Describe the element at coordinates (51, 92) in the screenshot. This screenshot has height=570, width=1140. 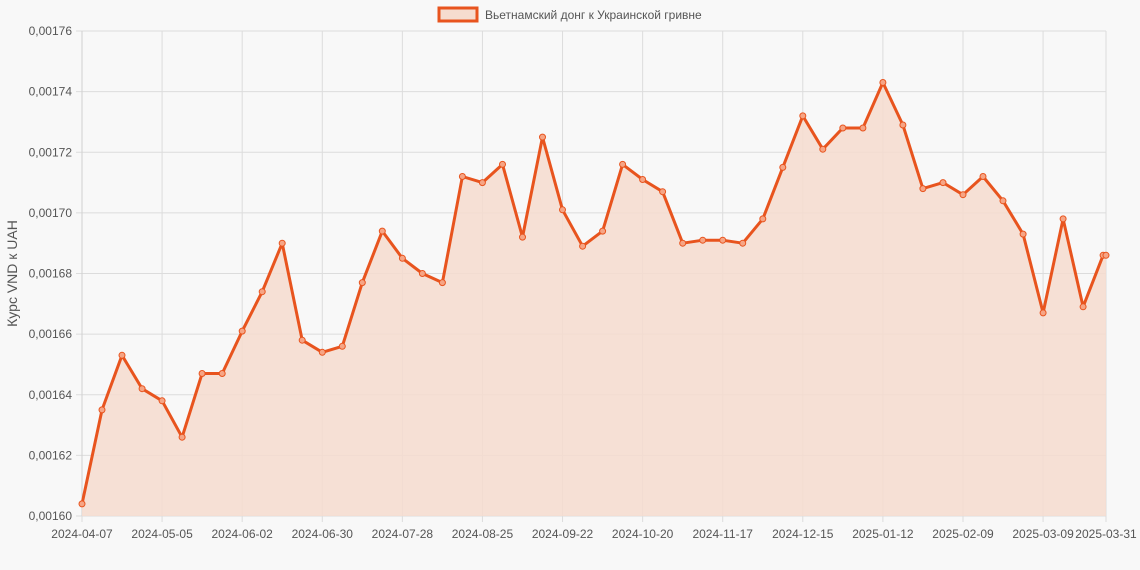
I see `y-tick-label: 0,00174` at that location.